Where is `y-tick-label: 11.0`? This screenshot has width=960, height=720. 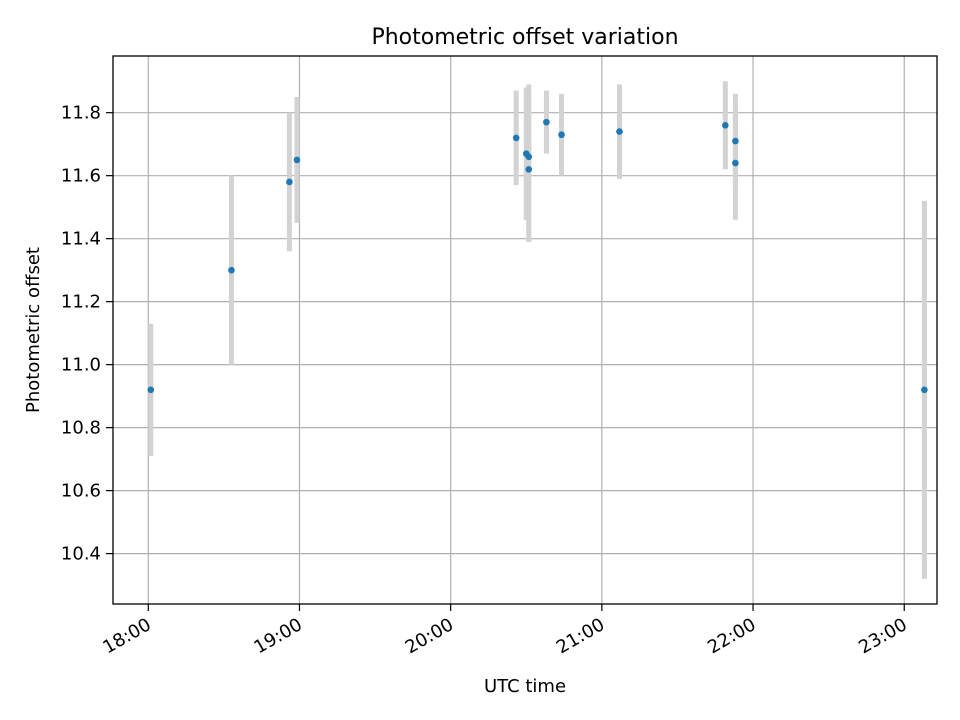
y-tick-label: 11.0 is located at coordinates (81, 365).